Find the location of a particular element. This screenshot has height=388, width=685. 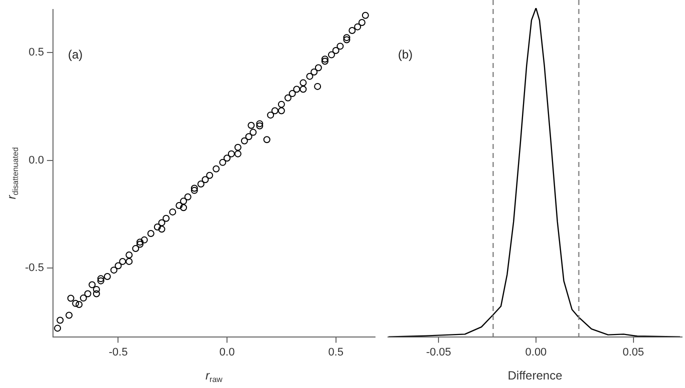

x-tick-label: 0.00 is located at coordinates (536, 352).